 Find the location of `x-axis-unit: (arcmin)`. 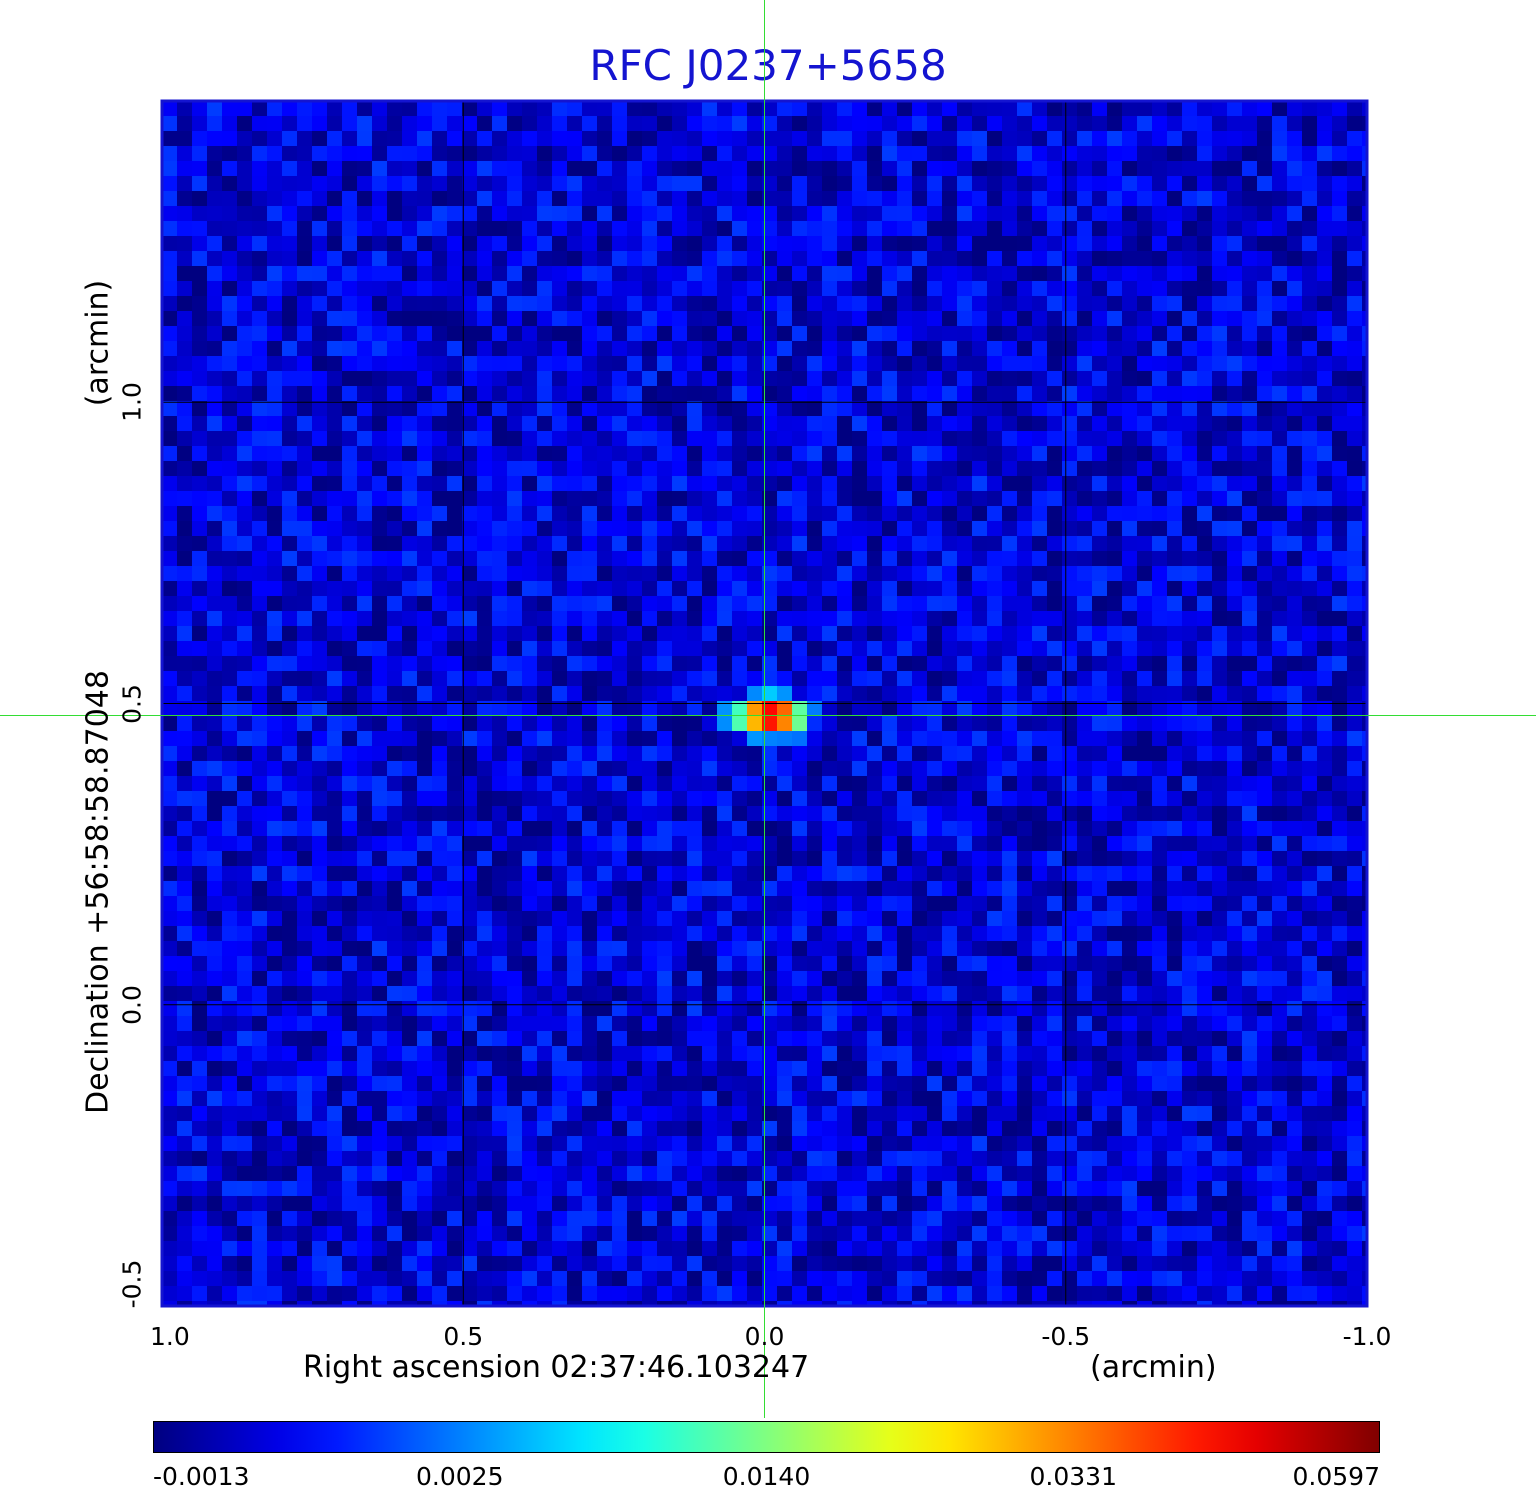

x-axis-unit: (arcmin) is located at coordinates (1153, 1367).